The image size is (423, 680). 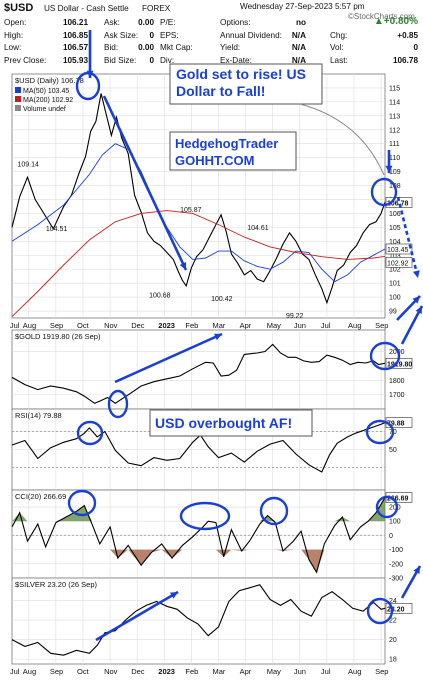 I want to click on callout-box-rsi, so click(x=231, y=423).